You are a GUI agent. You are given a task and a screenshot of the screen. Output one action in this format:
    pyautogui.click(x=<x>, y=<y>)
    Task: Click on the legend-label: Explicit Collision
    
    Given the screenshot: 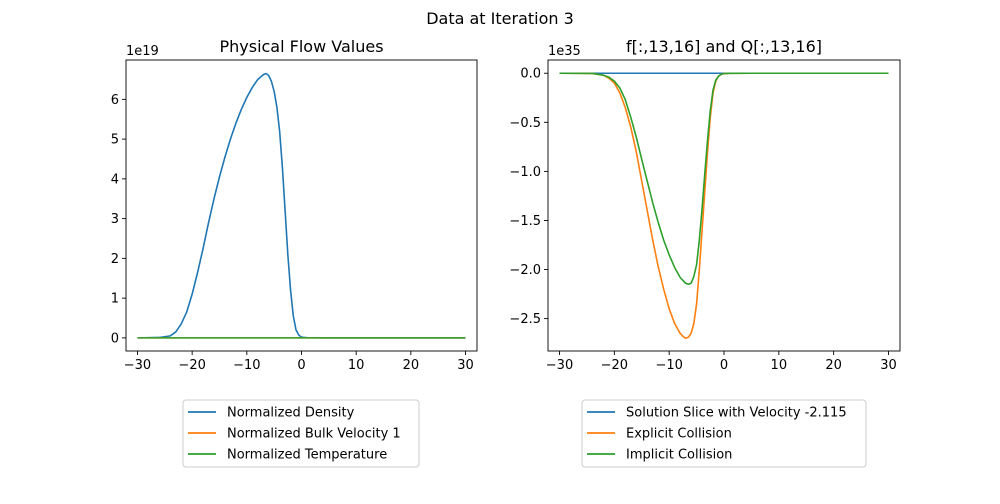 What is the action you would take?
    pyautogui.click(x=679, y=434)
    